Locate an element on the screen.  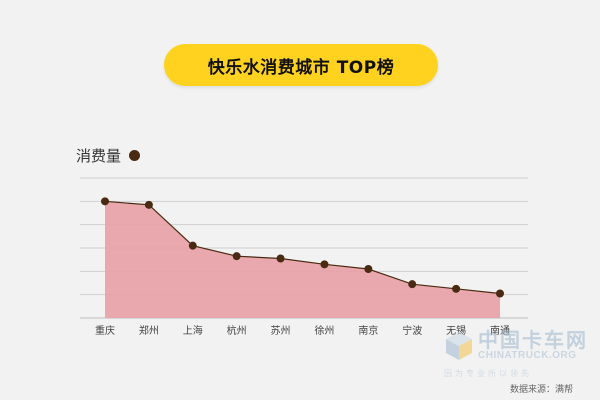
cube-logo-icon is located at coordinates (459, 346).